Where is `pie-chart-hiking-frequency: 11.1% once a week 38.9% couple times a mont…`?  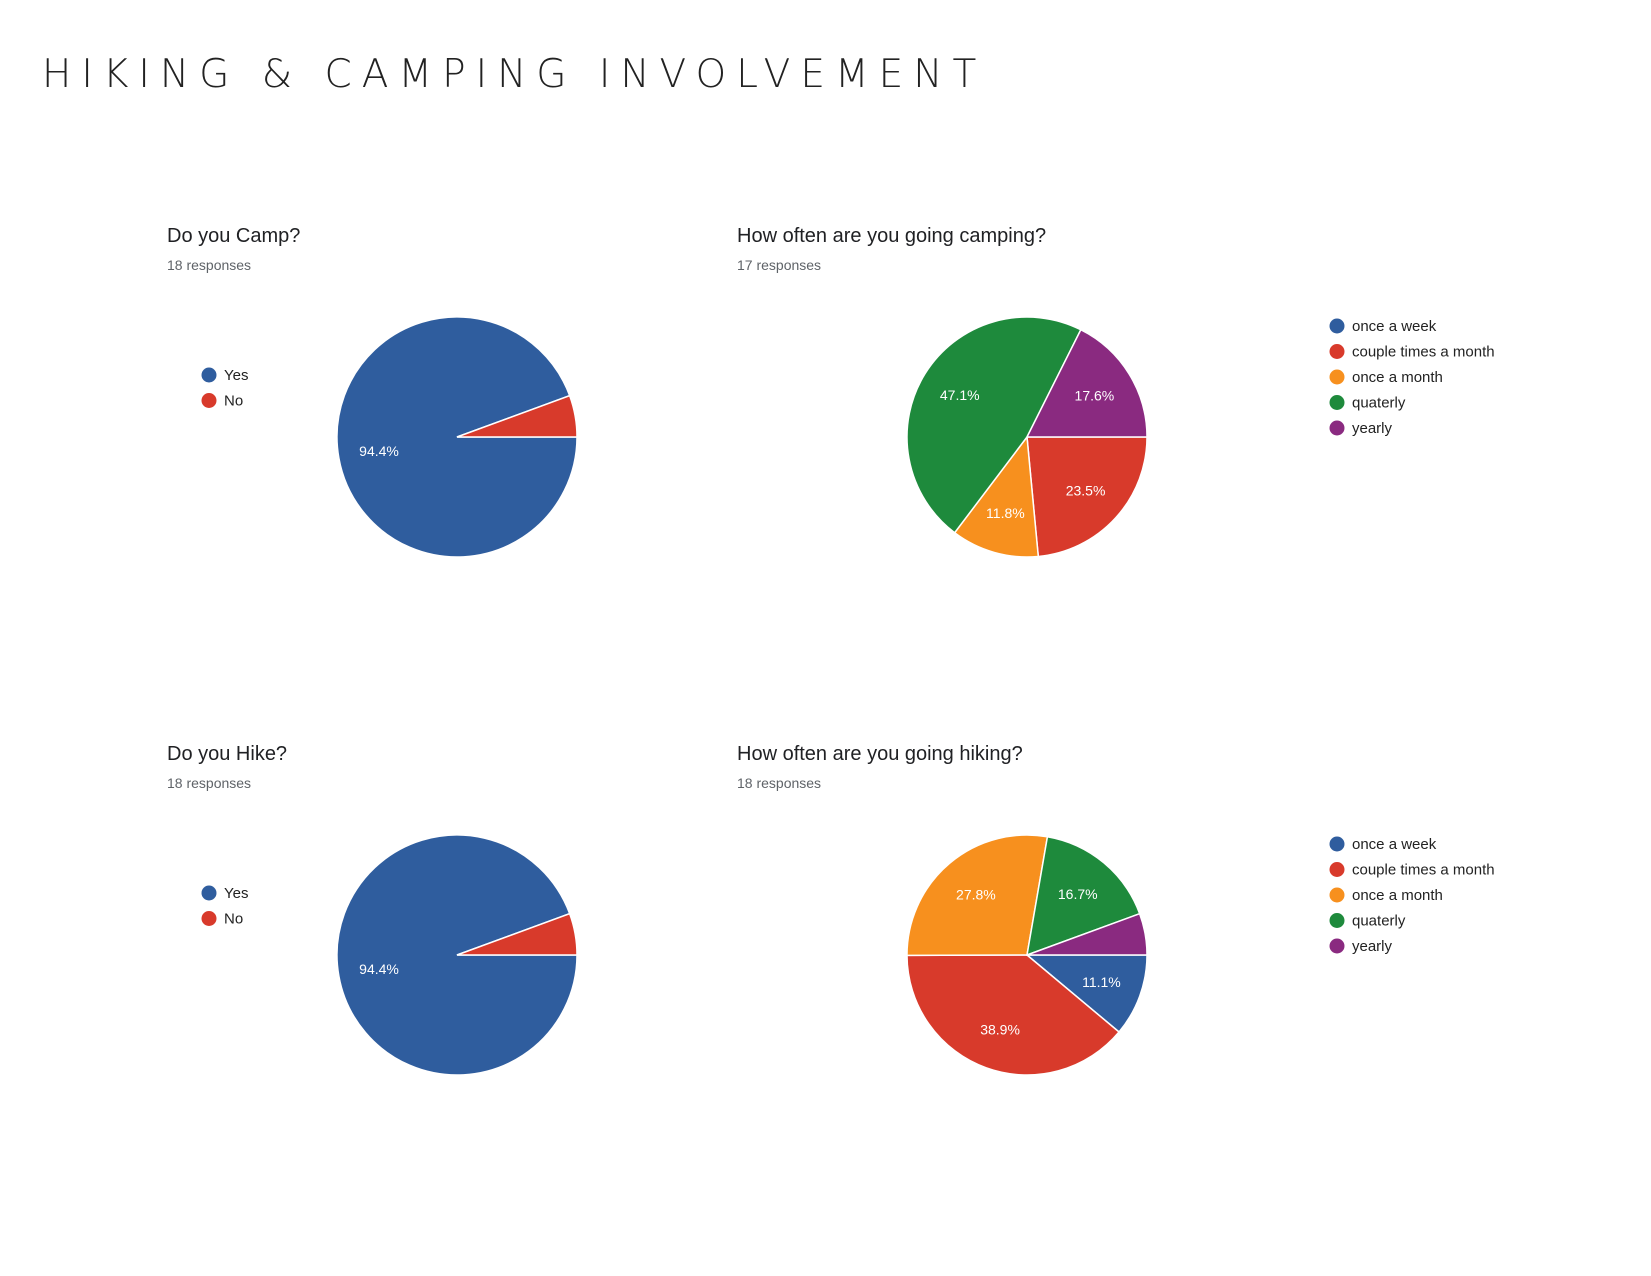 pie-chart-hiking-frequency: 11.1% once a week 38.9% couple times a mont… is located at coordinates (1200, 955).